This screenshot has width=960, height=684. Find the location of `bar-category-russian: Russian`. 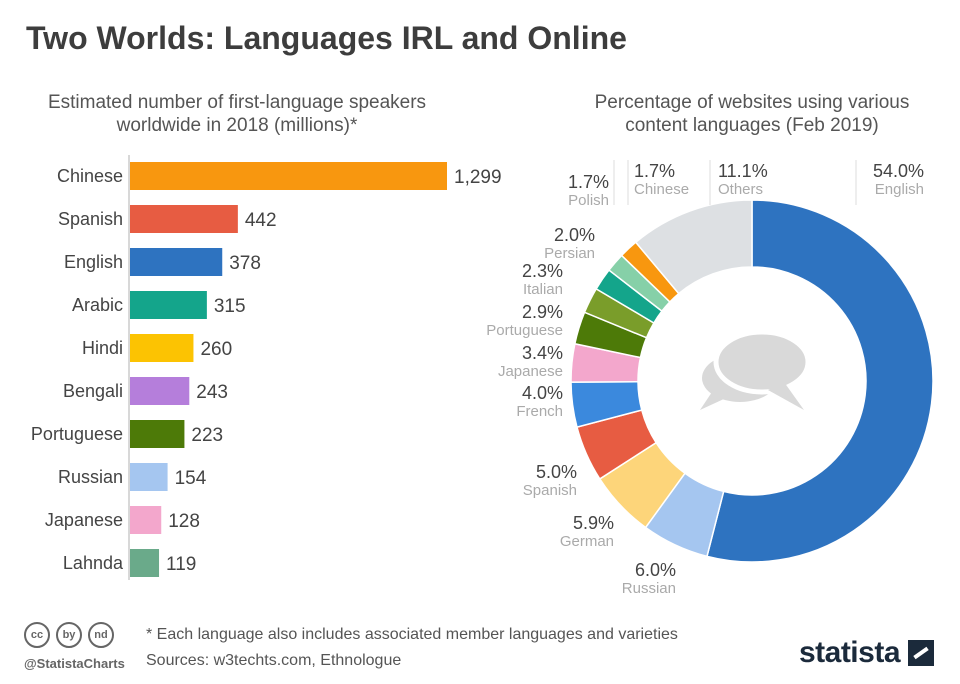

bar-category-russian: Russian is located at coordinates (90, 477).